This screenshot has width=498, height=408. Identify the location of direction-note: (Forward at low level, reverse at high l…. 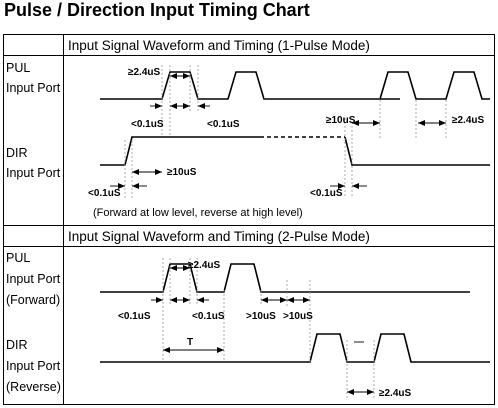
(198, 213).